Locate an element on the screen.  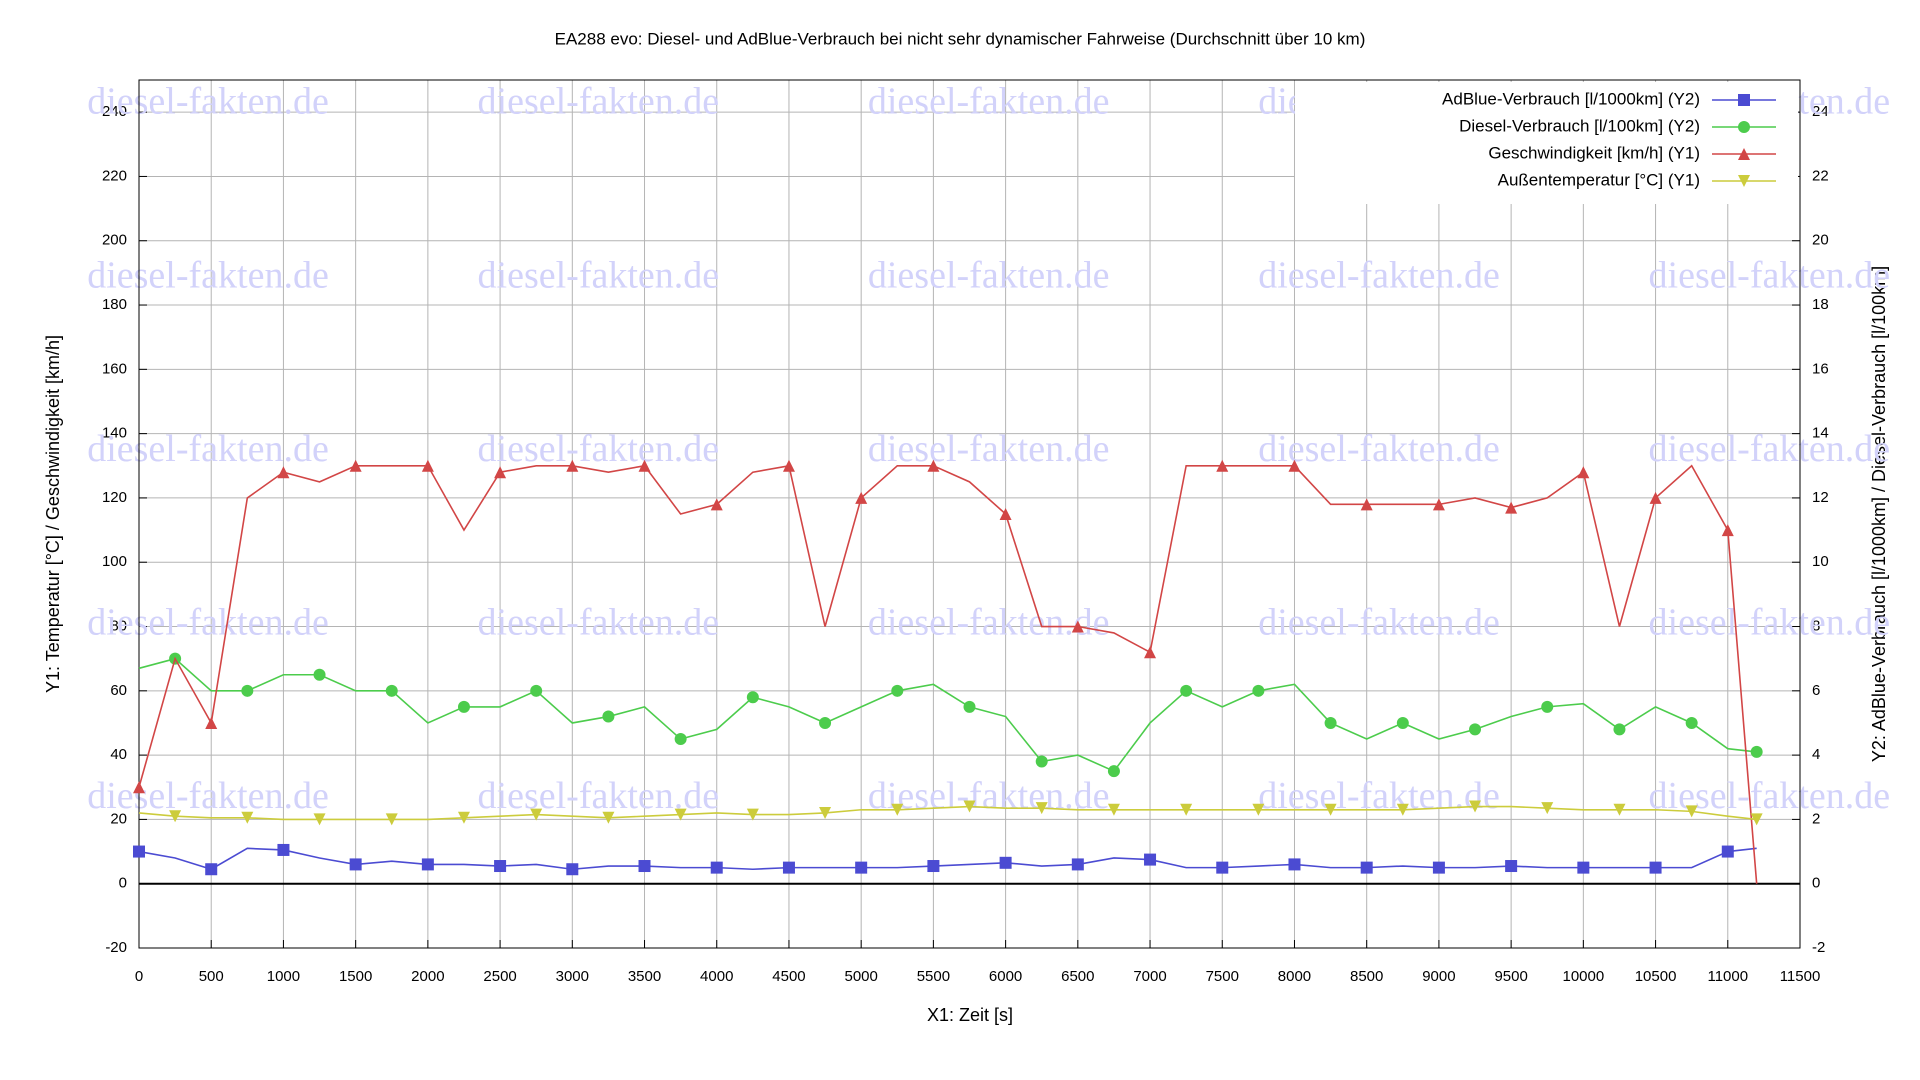
x-tick-label: 8500 is located at coordinates (1366, 976).